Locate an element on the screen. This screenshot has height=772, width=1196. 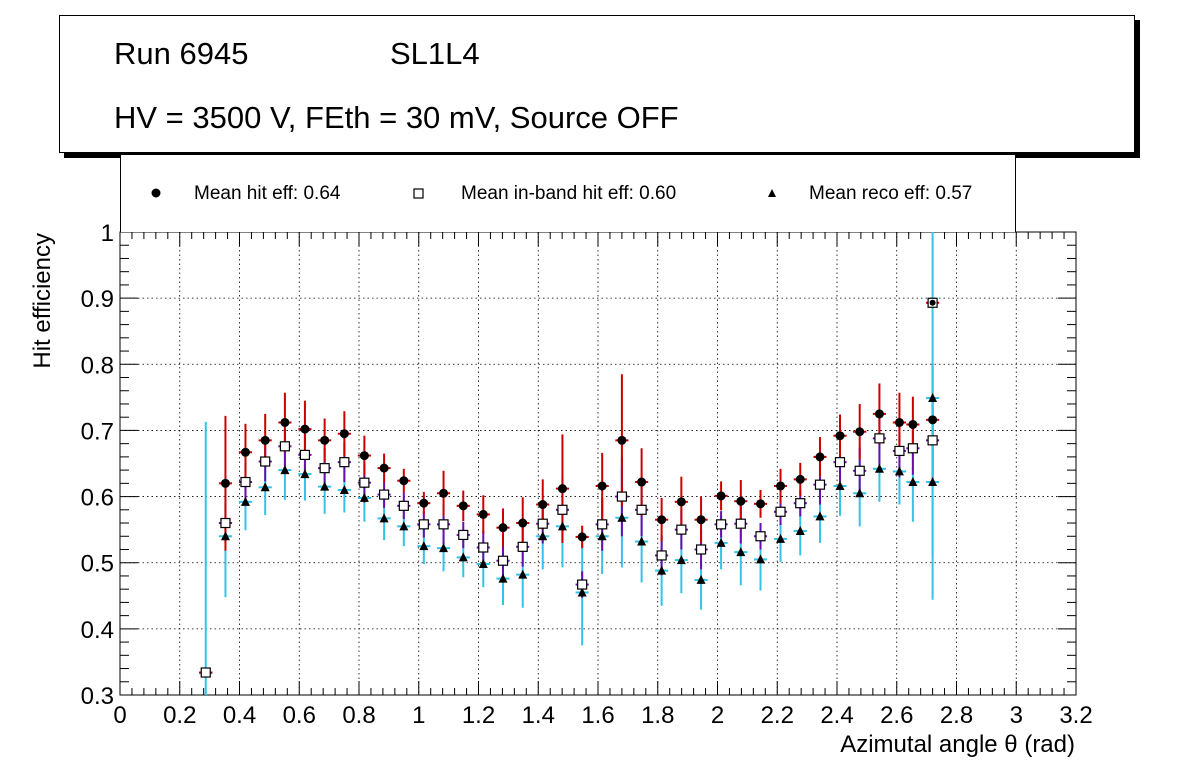
x-tick-label: 0.4 is located at coordinates (239, 715).